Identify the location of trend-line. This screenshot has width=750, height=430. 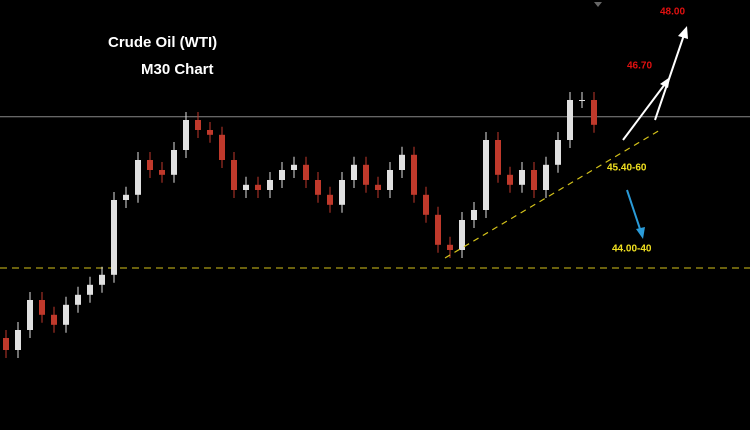
(552, 194).